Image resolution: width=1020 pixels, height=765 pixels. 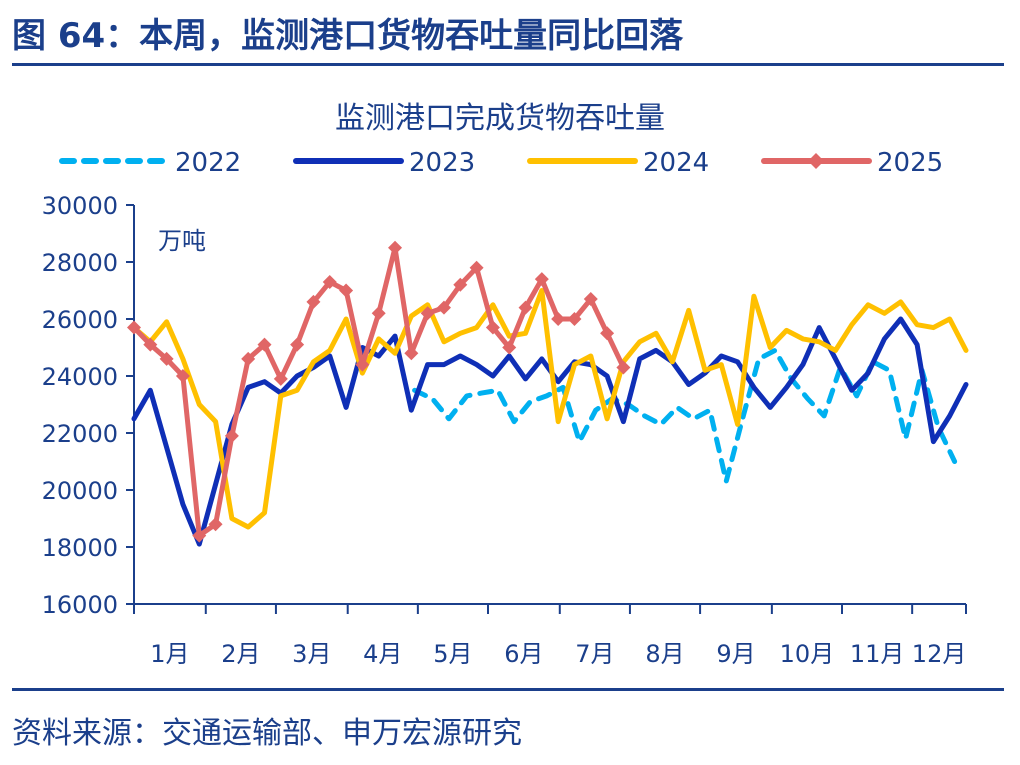 What do you see at coordinates (382, 654) in the screenshot?
I see `x-tick-label: 4月` at bounding box center [382, 654].